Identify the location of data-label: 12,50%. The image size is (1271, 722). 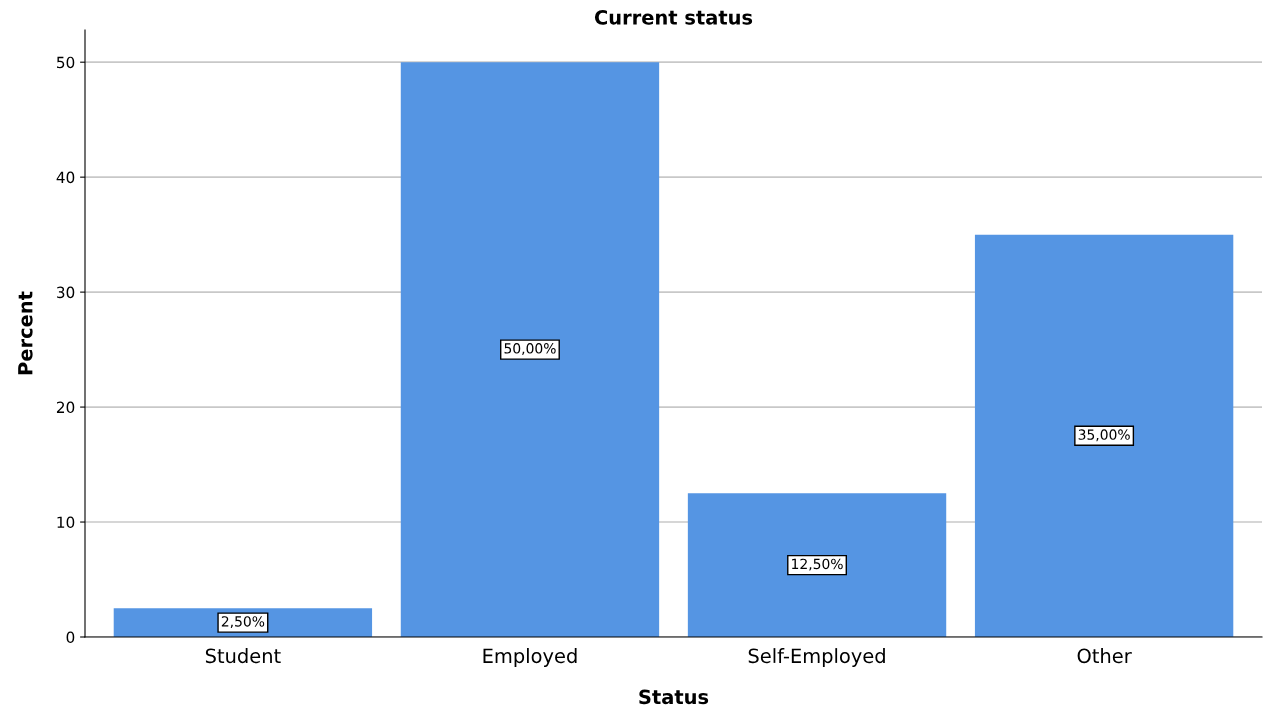
(817, 564).